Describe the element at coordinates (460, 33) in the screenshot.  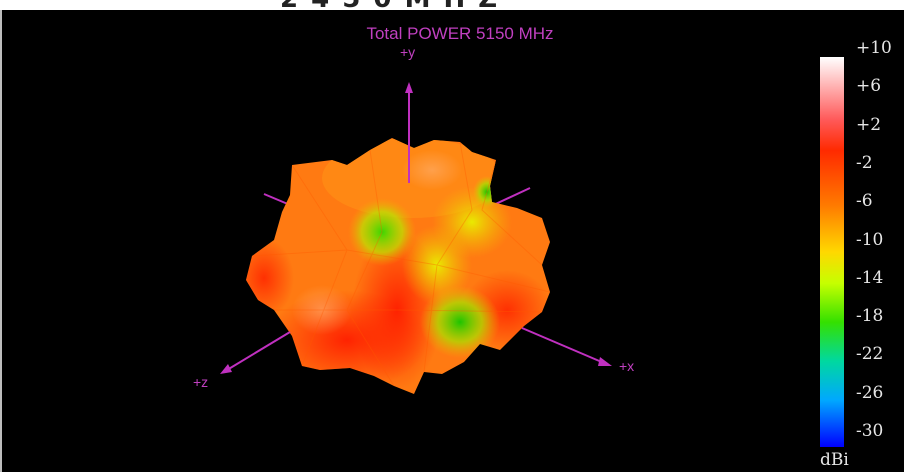
I see `plot-title: Total POWER 5150 MHz` at that location.